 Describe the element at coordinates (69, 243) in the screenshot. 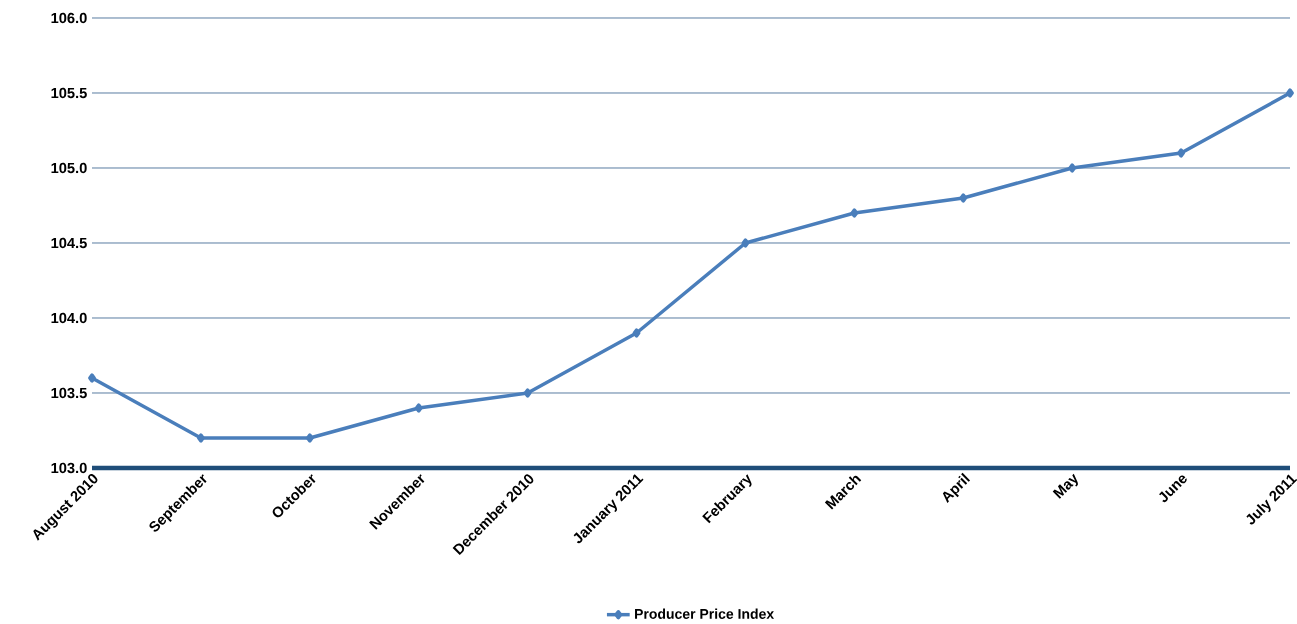

I see `y-tick-label: 104.5` at that location.